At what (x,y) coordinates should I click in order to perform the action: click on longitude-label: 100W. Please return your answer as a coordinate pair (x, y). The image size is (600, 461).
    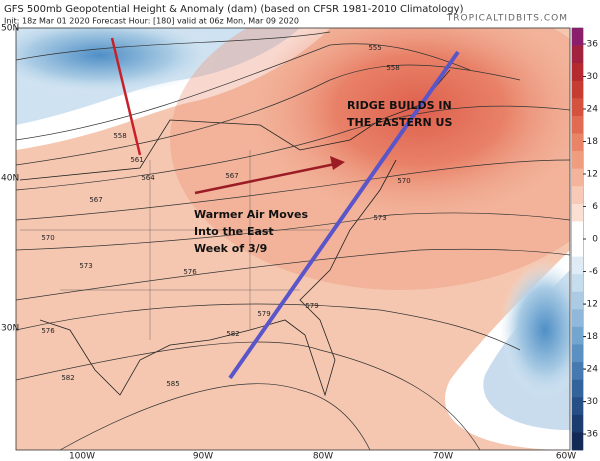
    Looking at the image, I should click on (82, 456).